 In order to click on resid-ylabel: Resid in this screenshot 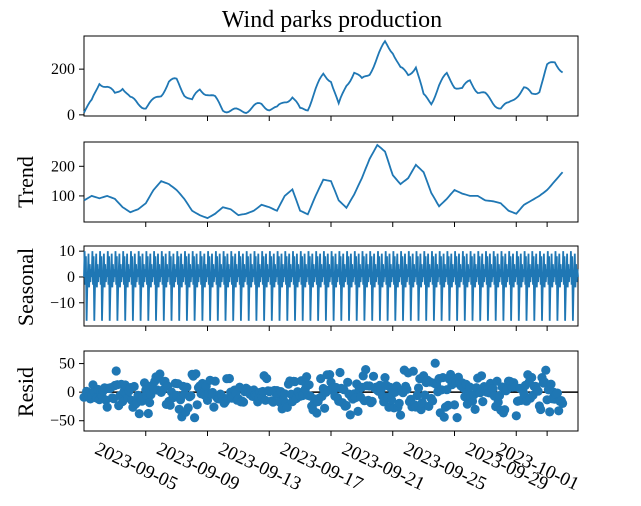, I will do `click(25, 392)`.